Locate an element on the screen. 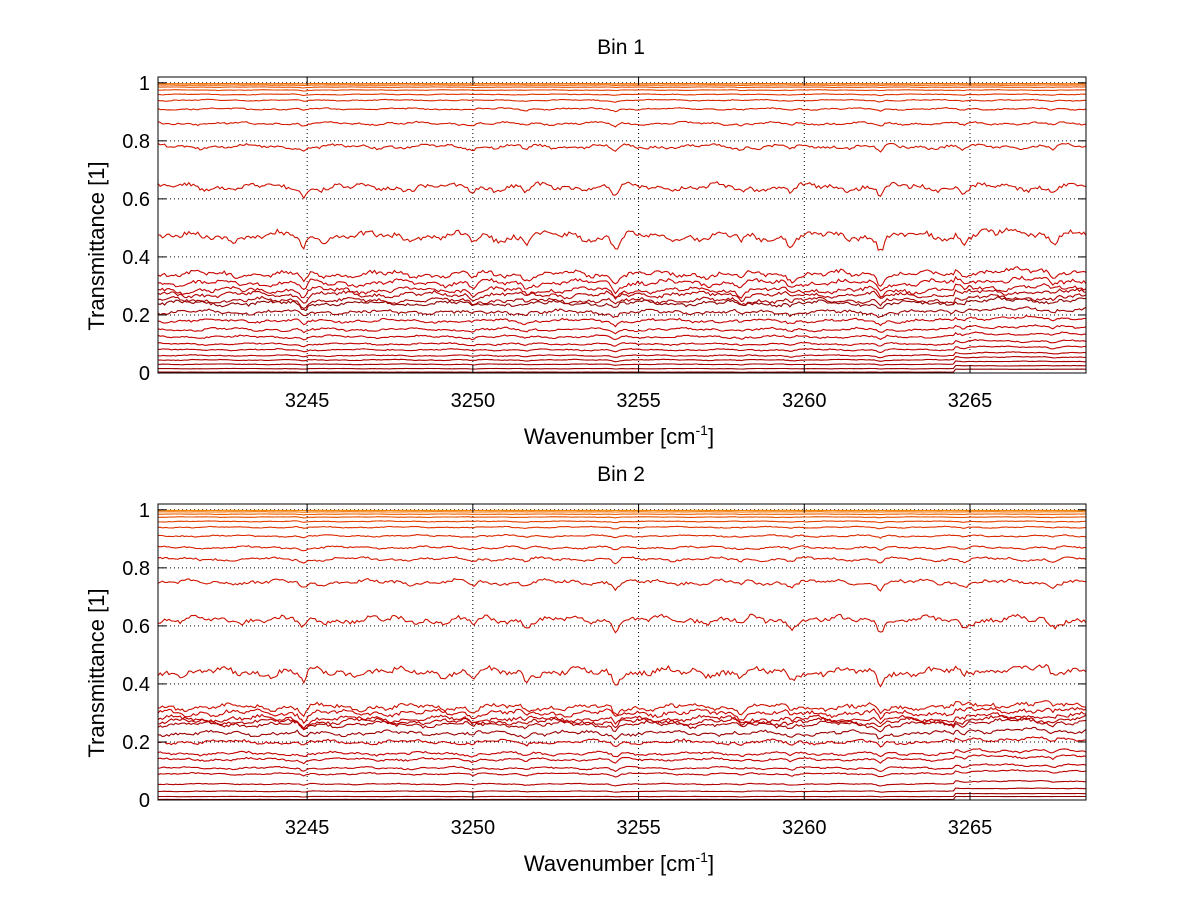  chart-title: Bin 1 is located at coordinates (621, 47).